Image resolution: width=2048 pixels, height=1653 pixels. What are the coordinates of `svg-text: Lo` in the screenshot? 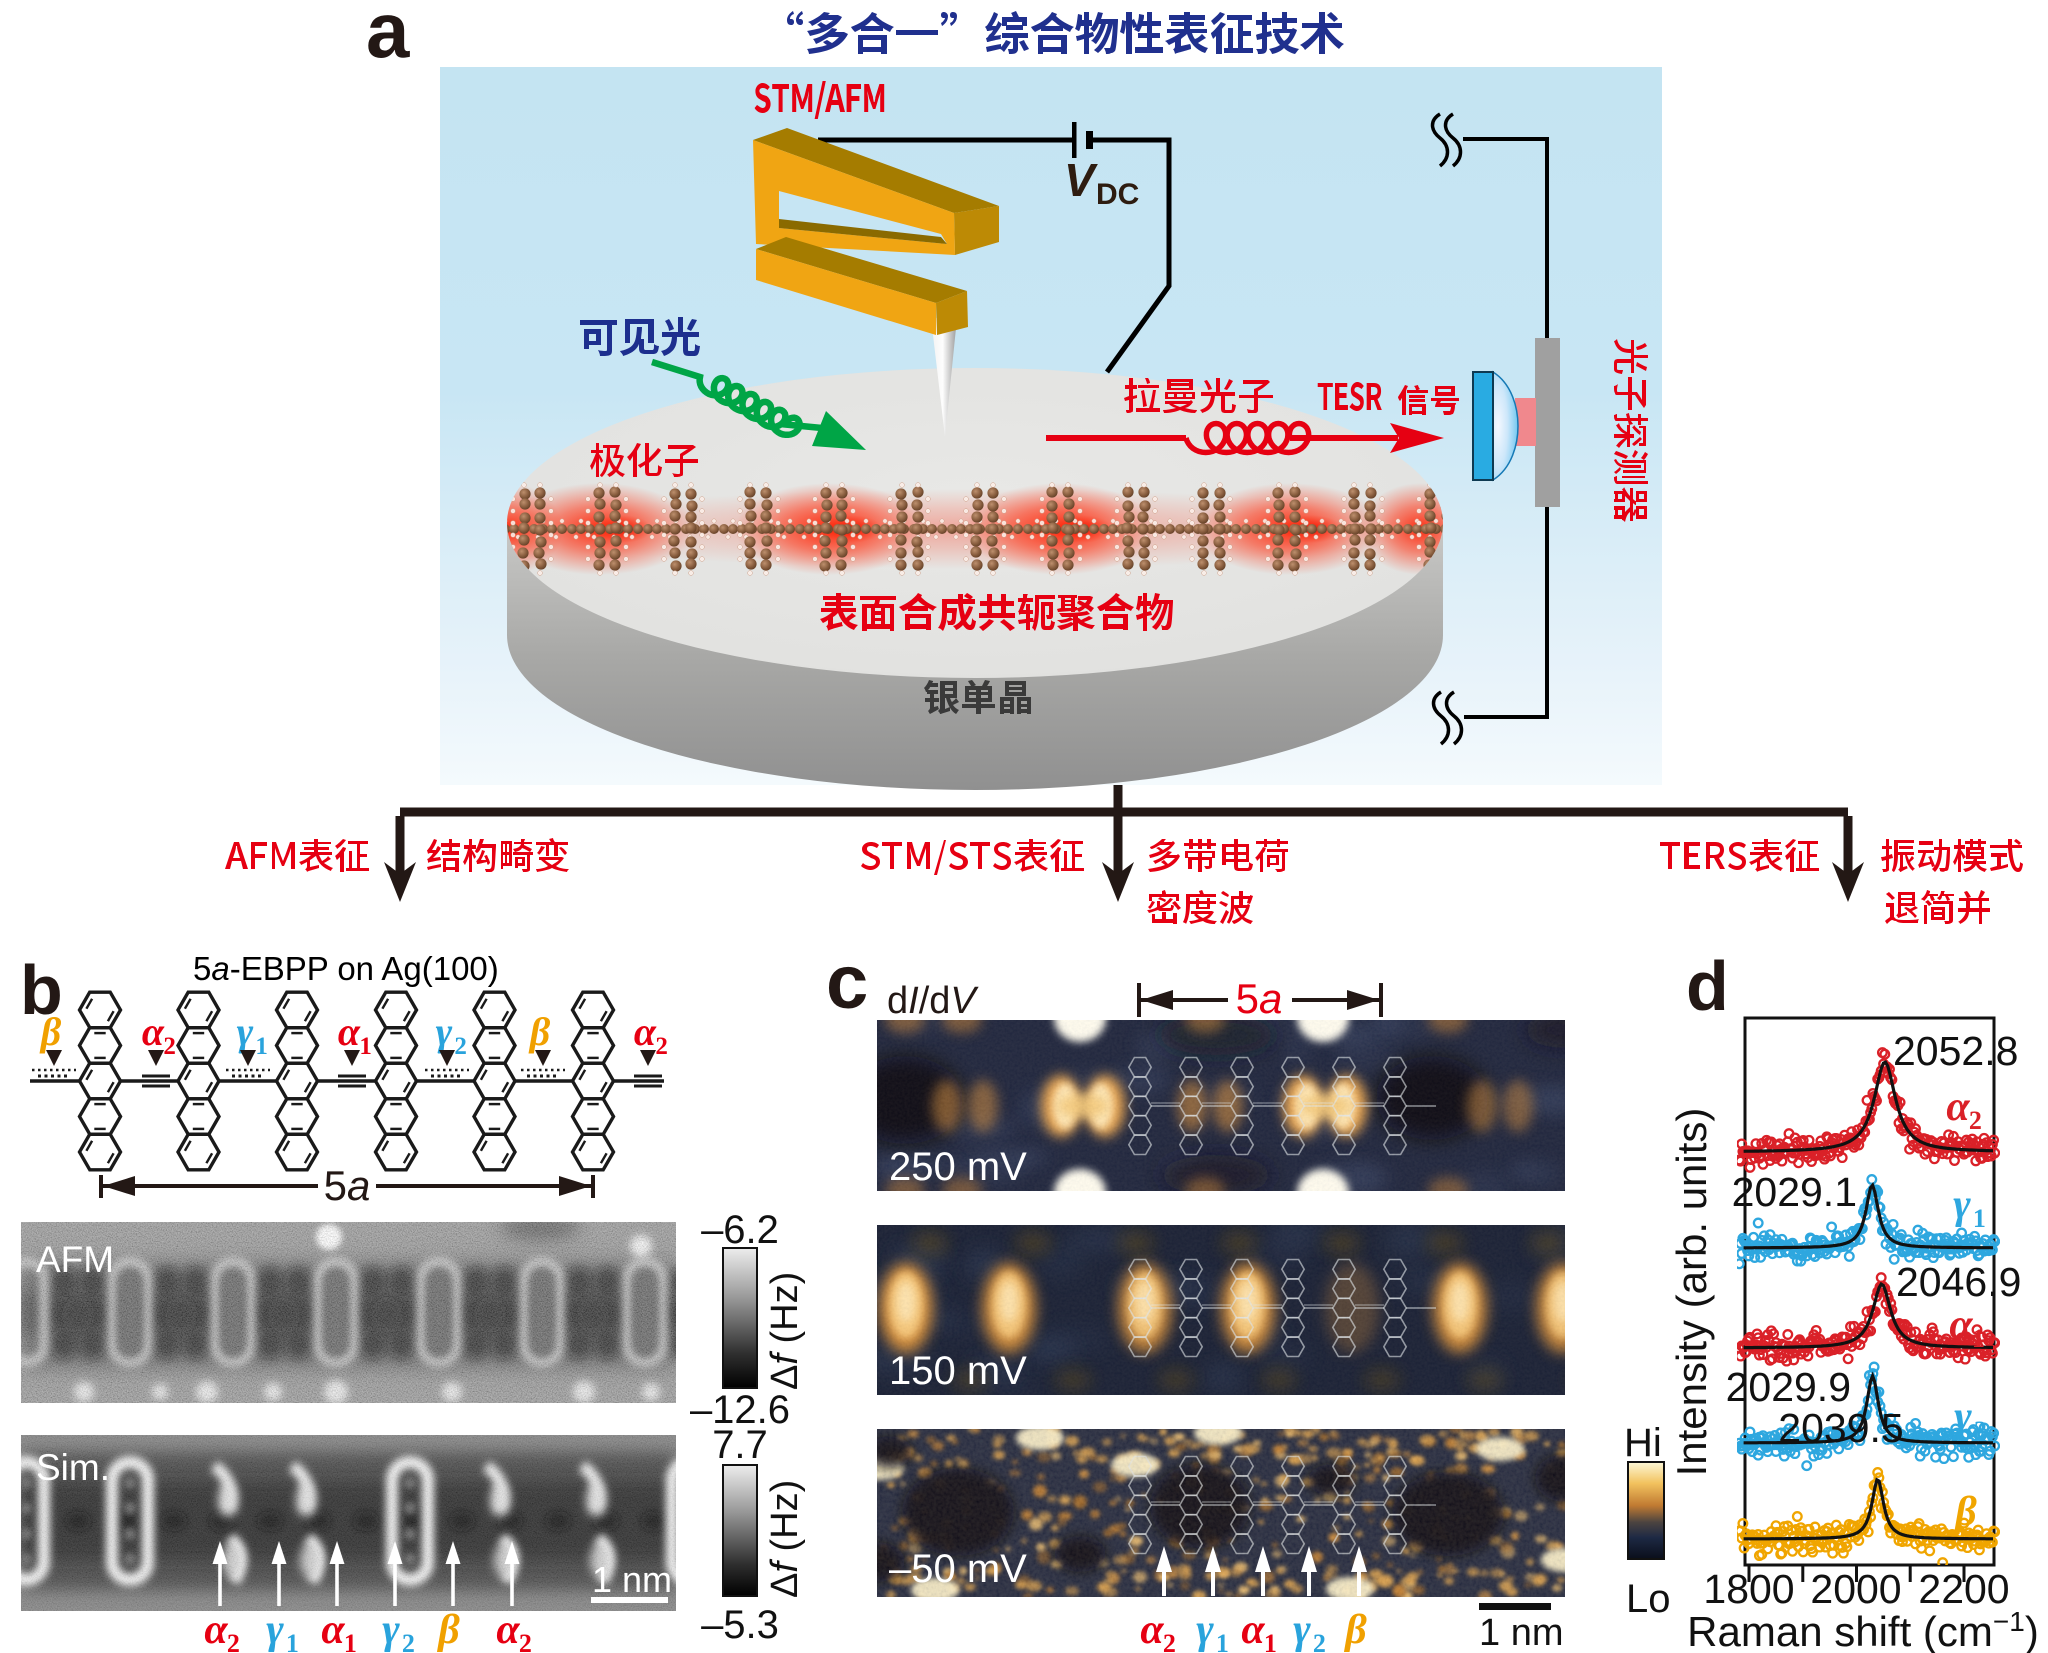 It's located at (1648, 1599).